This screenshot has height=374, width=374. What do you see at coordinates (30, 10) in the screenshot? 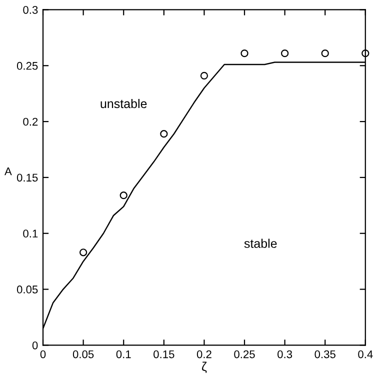
I see `y-tick-label: 0.3` at bounding box center [30, 10].